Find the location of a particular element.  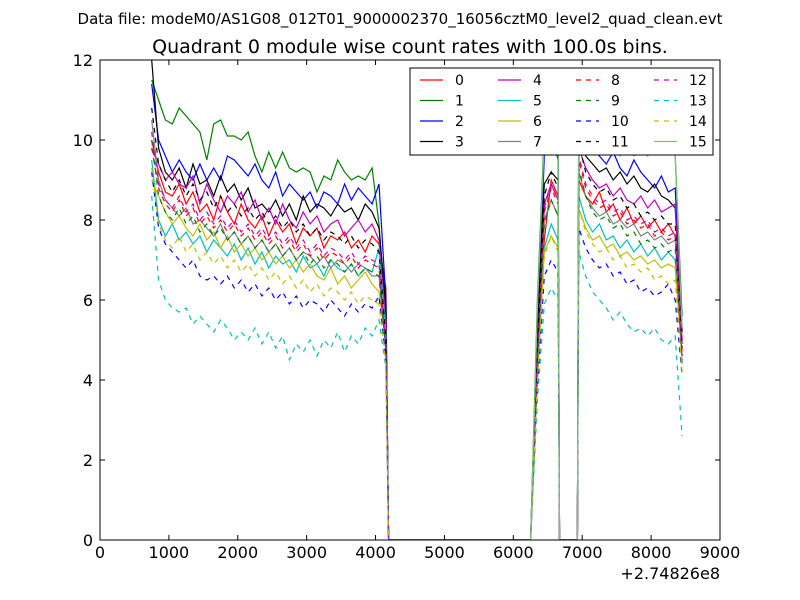

x-tick-label: 9000 is located at coordinates (720, 552).